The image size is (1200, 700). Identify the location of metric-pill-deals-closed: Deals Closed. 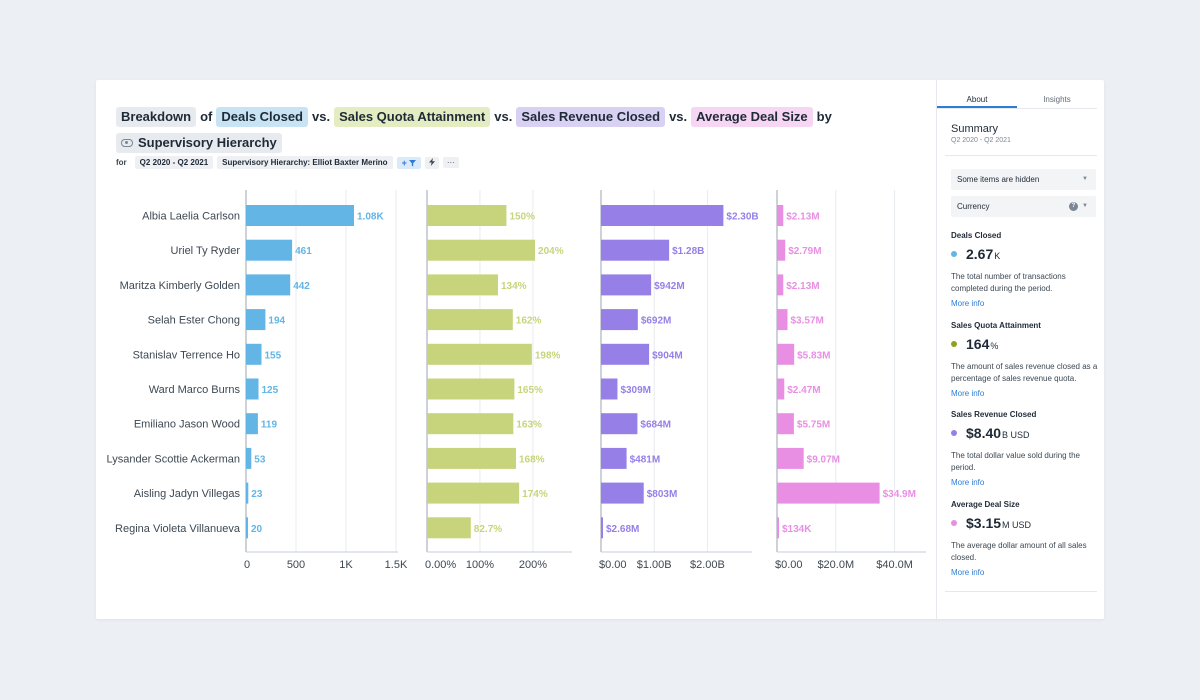
(262, 116).